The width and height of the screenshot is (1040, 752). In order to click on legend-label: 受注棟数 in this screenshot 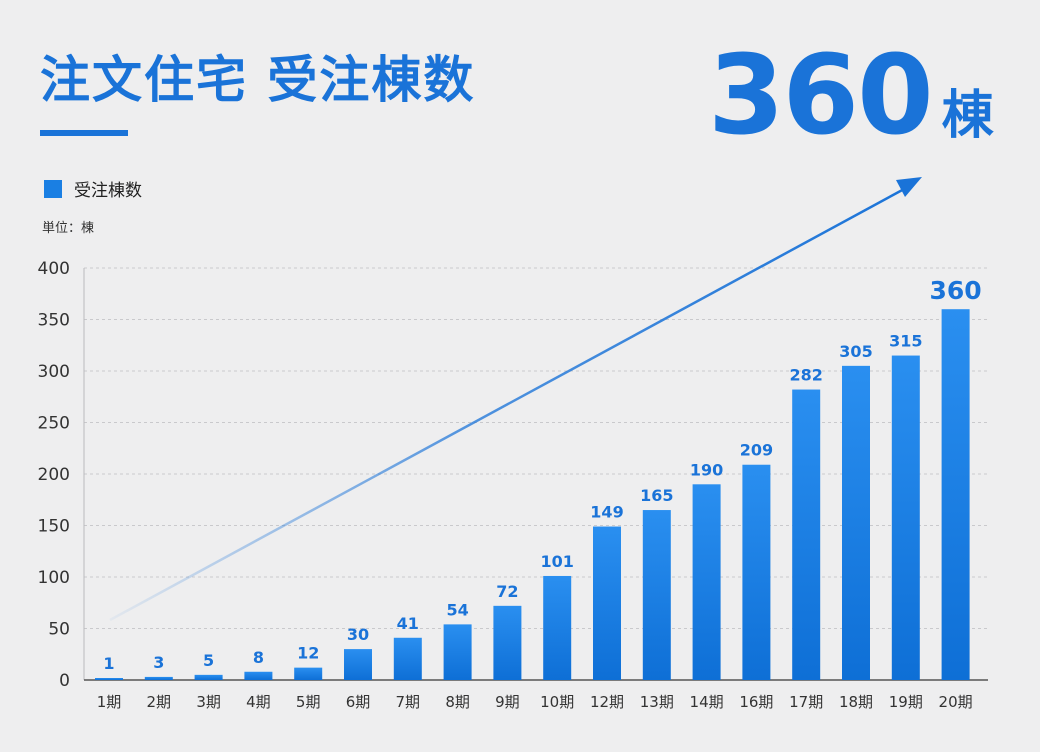, I will do `click(108, 191)`.